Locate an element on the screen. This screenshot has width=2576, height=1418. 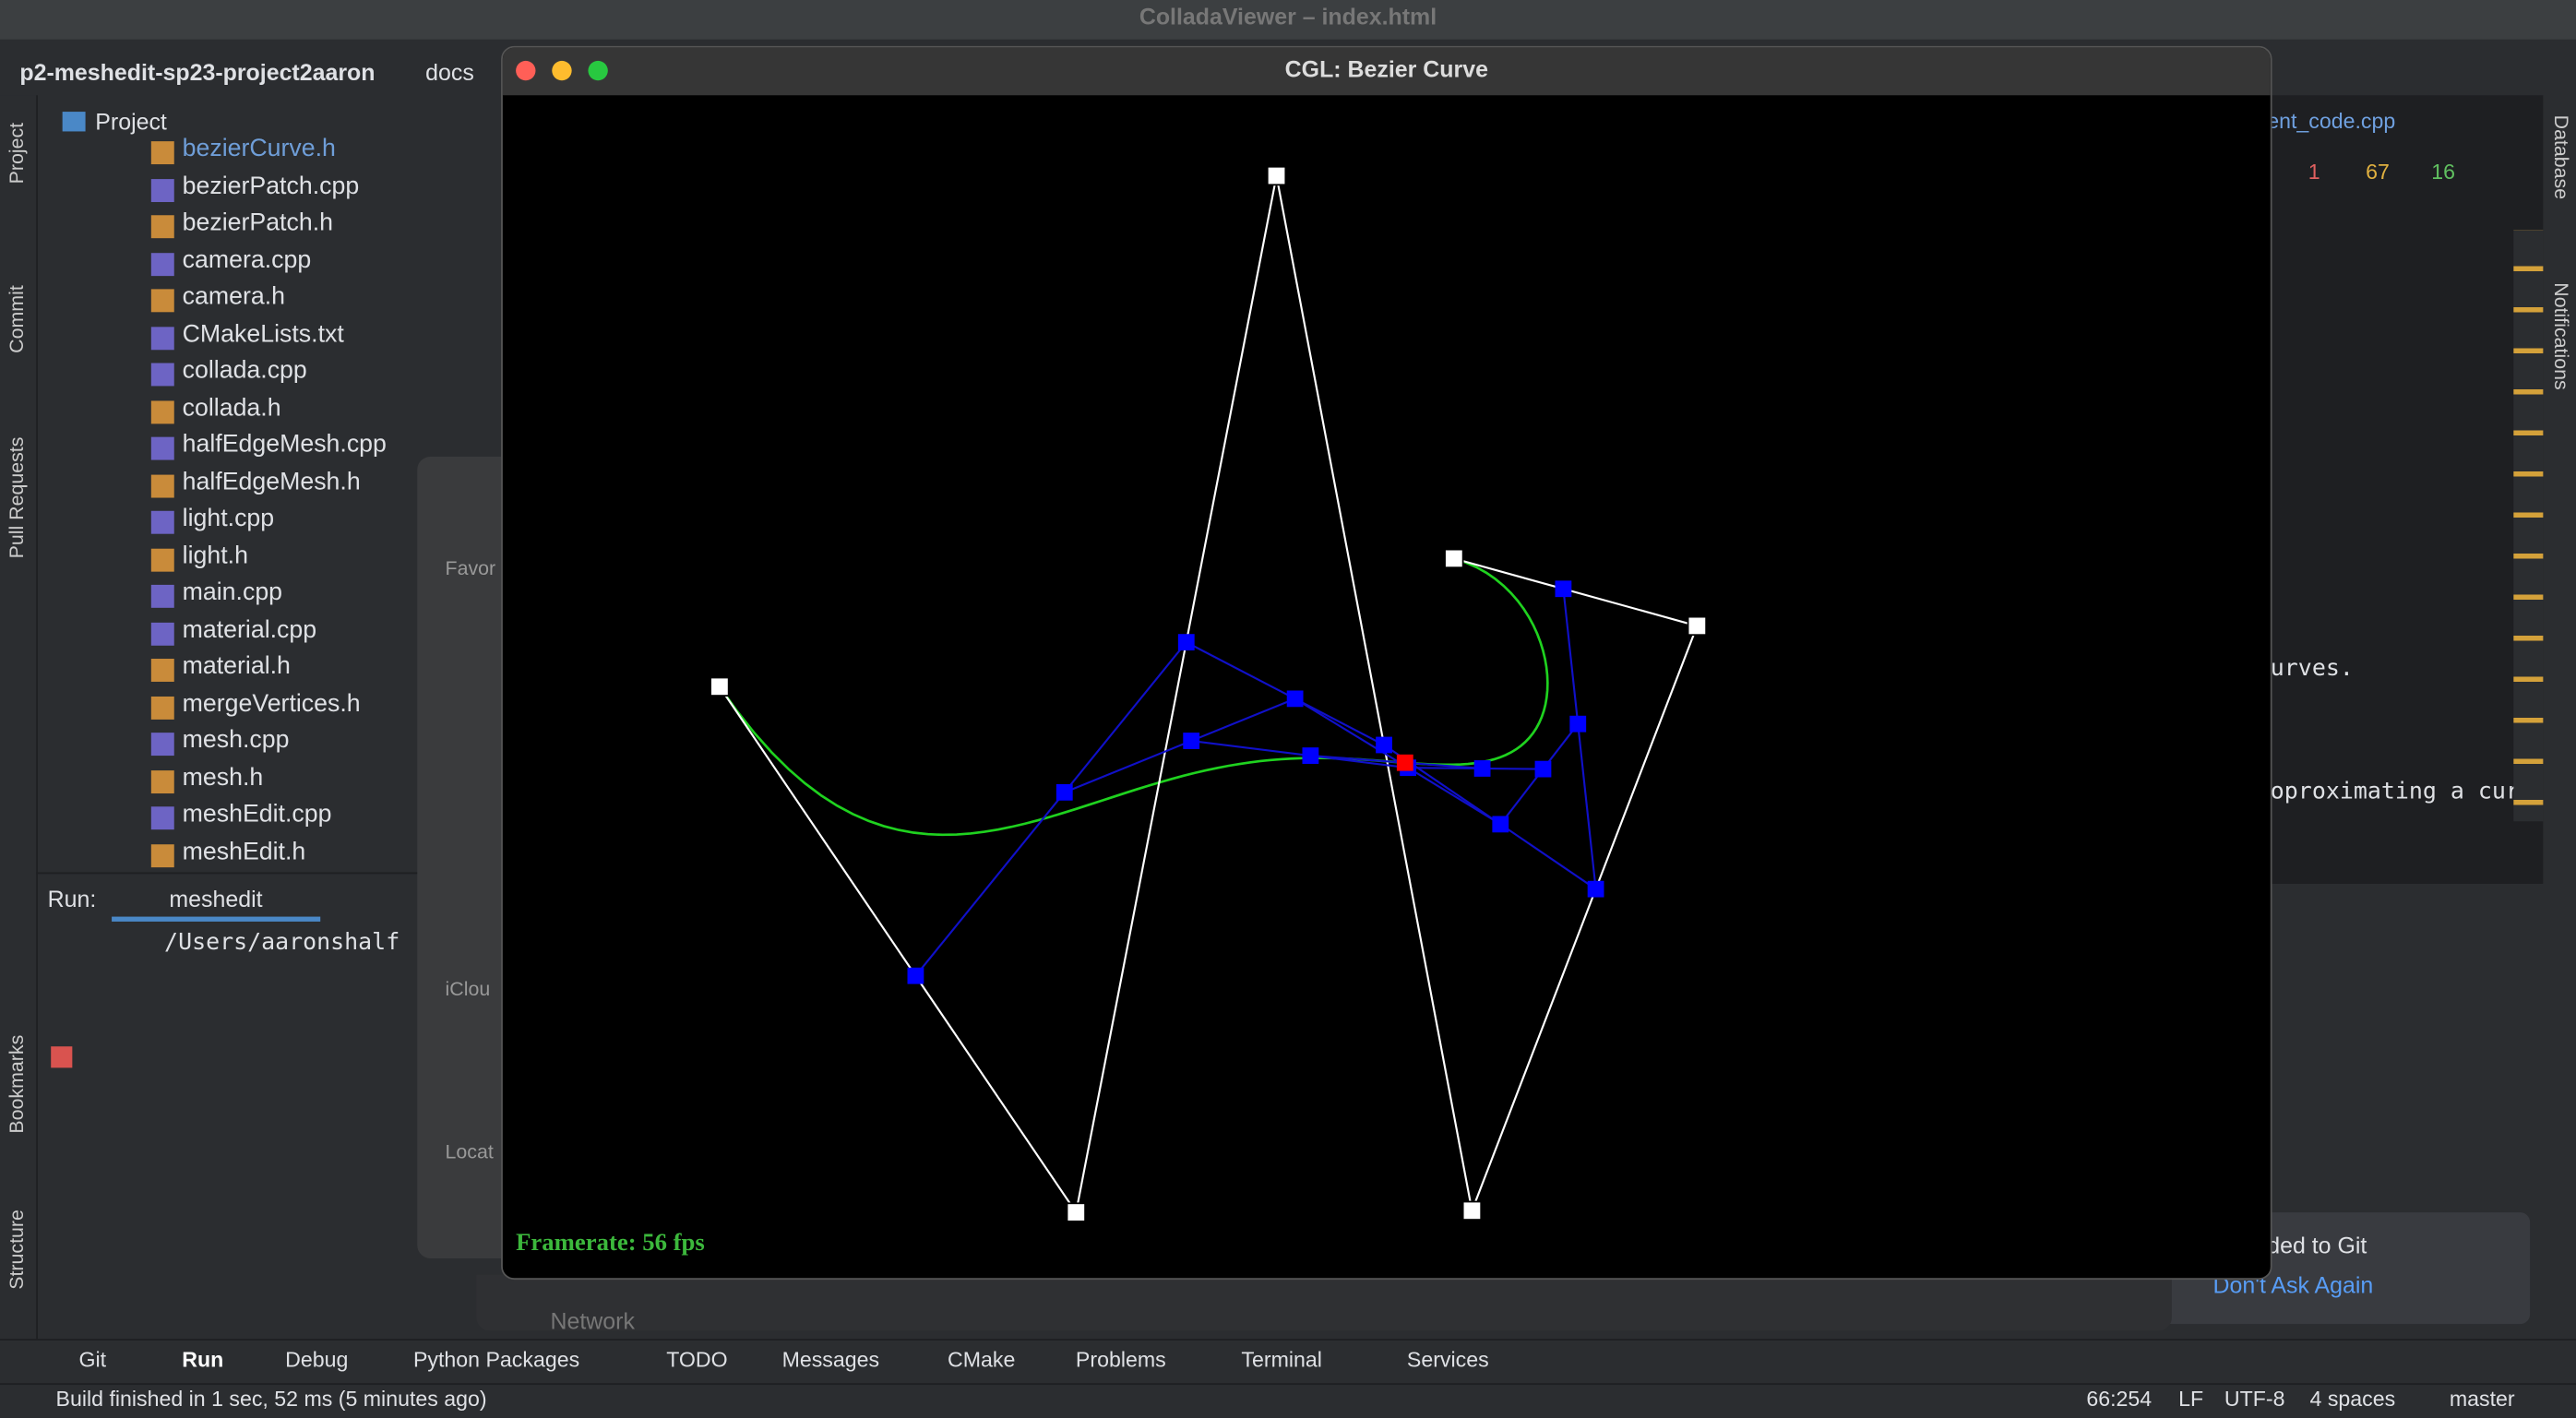
status-item: LF is located at coordinates (2191, 1399).